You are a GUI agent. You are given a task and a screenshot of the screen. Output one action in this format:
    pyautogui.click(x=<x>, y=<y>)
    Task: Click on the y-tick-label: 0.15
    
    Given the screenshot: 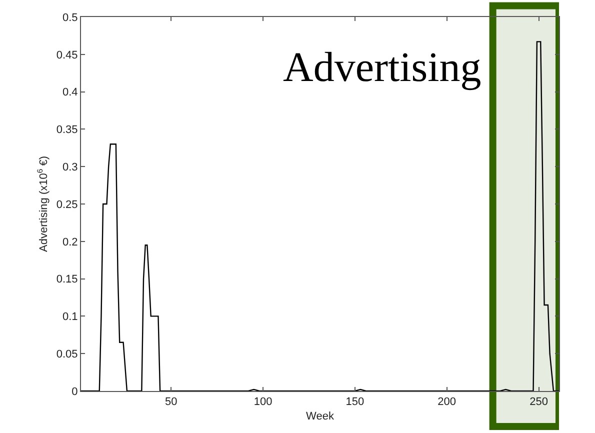 What is the action you would take?
    pyautogui.click(x=67, y=280)
    